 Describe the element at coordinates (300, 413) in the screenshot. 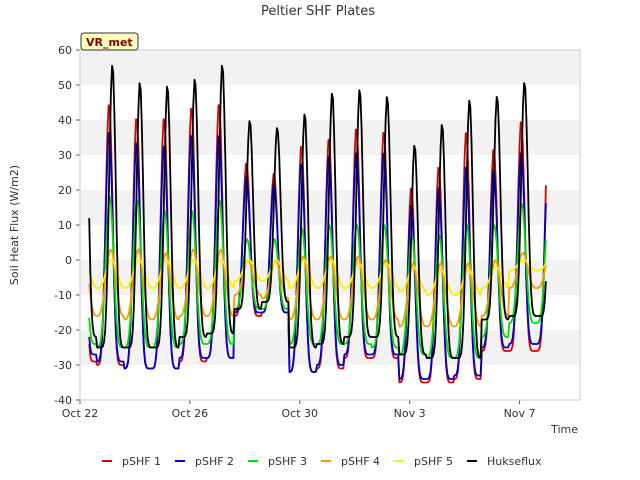

I see `x-tick-label: Oct 30` at that location.